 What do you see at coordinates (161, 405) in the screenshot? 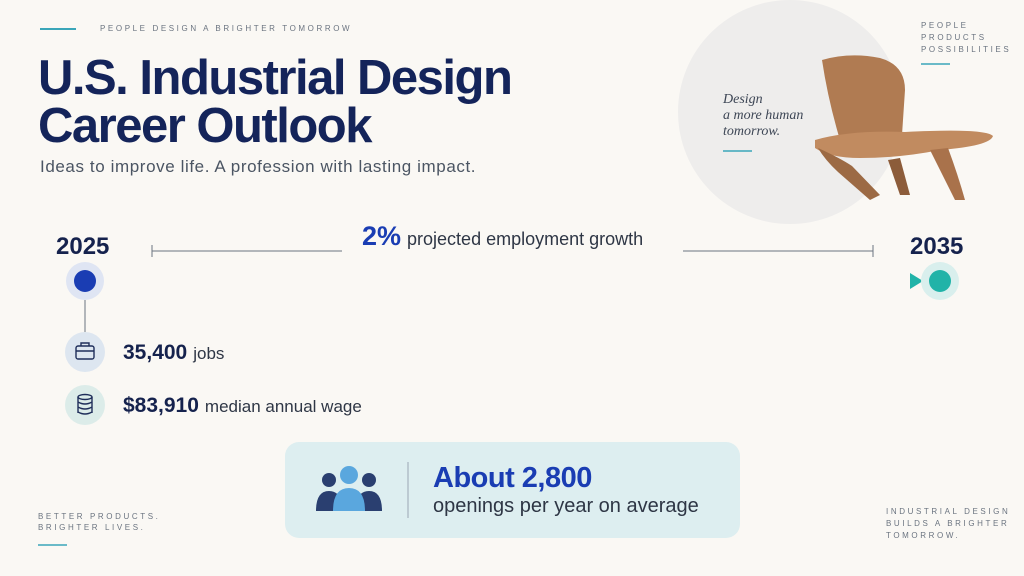
I see `stat-value: $83,910` at bounding box center [161, 405].